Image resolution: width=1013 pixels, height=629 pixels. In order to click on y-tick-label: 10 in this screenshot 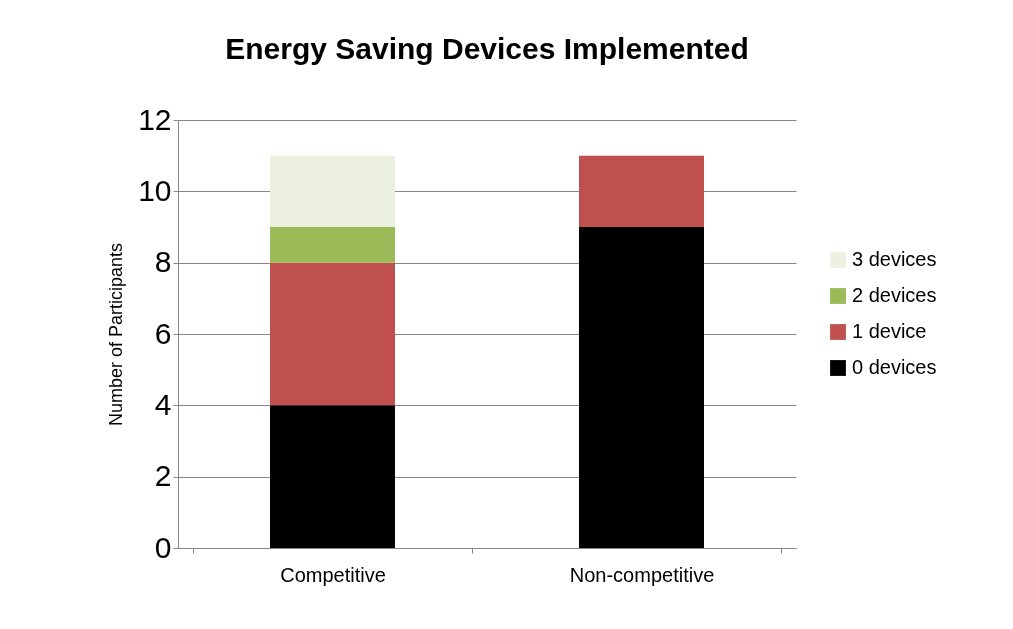, I will do `click(155, 190)`.